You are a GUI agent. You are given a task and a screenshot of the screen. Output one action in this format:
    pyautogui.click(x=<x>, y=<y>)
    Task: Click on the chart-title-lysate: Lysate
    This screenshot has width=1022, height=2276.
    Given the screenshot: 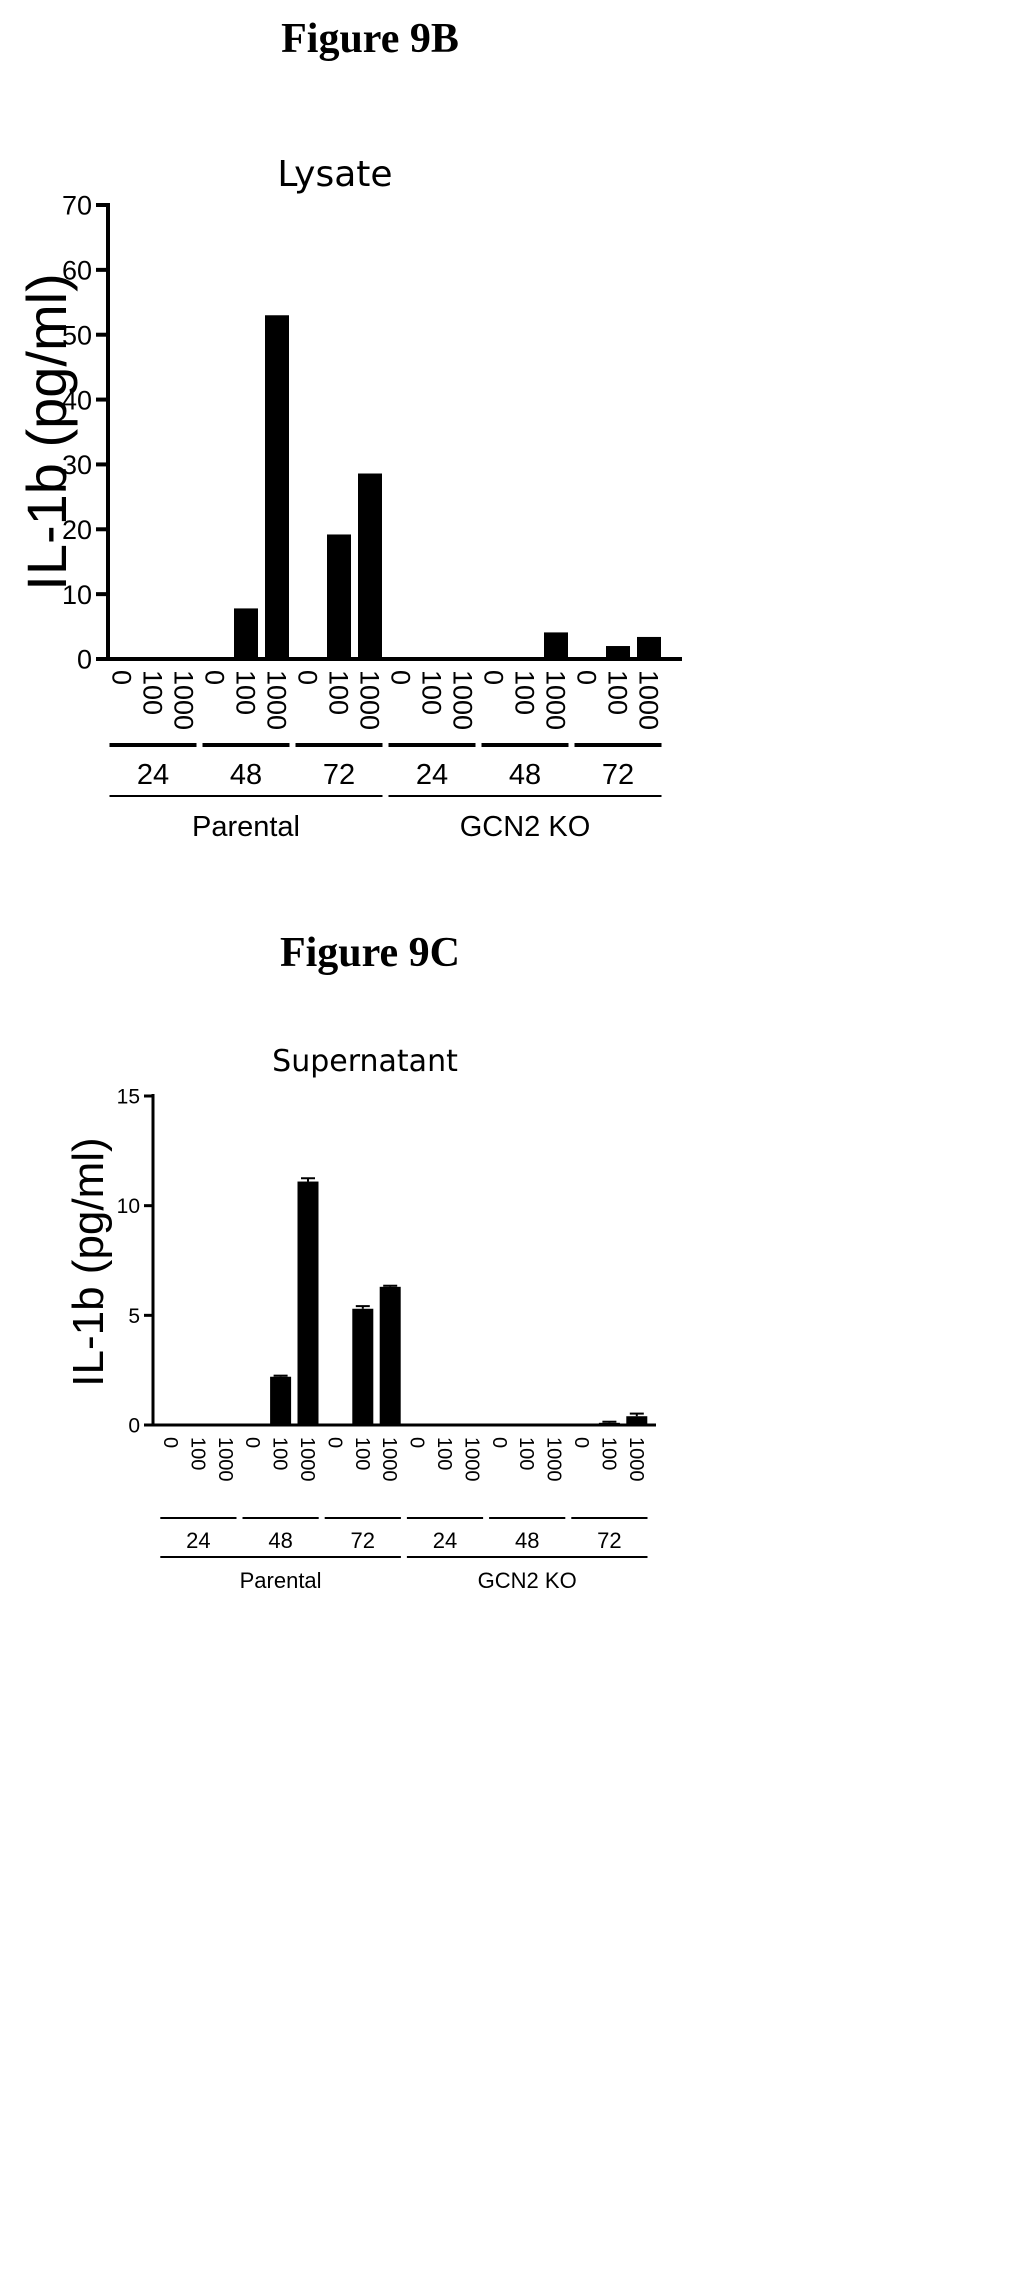 What is the action you would take?
    pyautogui.click(x=334, y=174)
    